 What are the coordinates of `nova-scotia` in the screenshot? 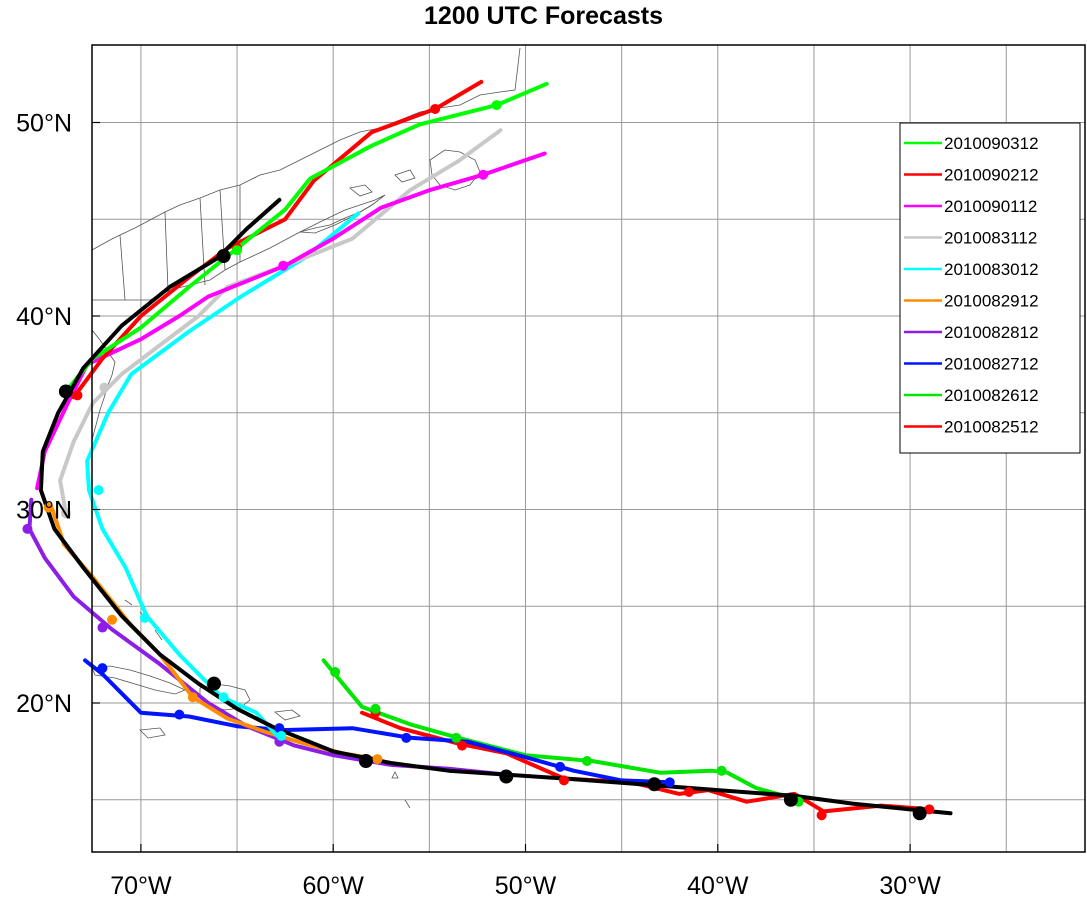 It's located at (342, 214).